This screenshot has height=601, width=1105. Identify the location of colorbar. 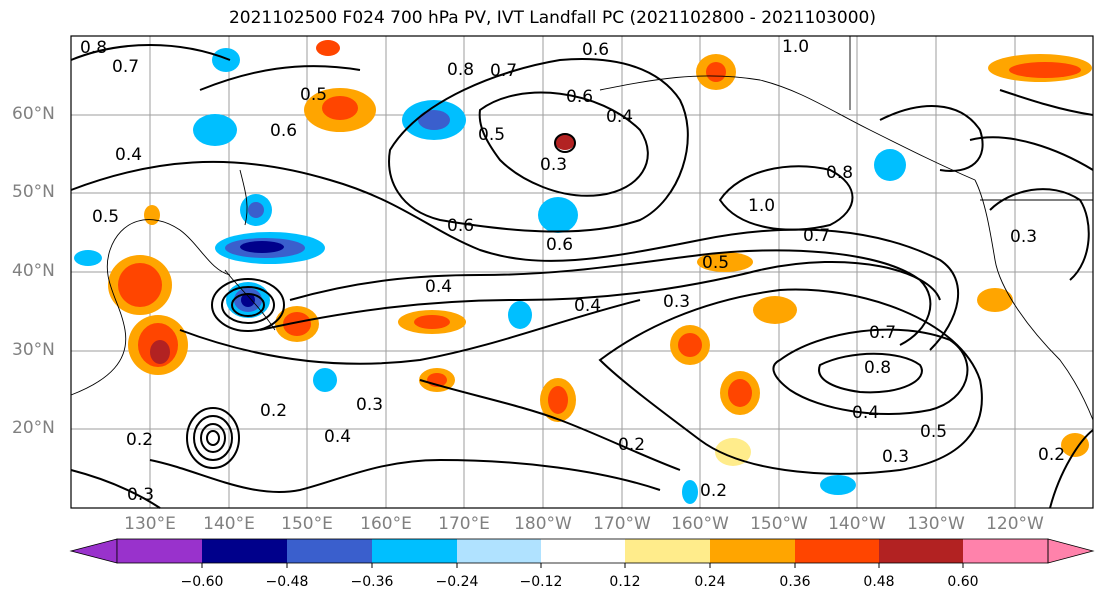
(582, 553).